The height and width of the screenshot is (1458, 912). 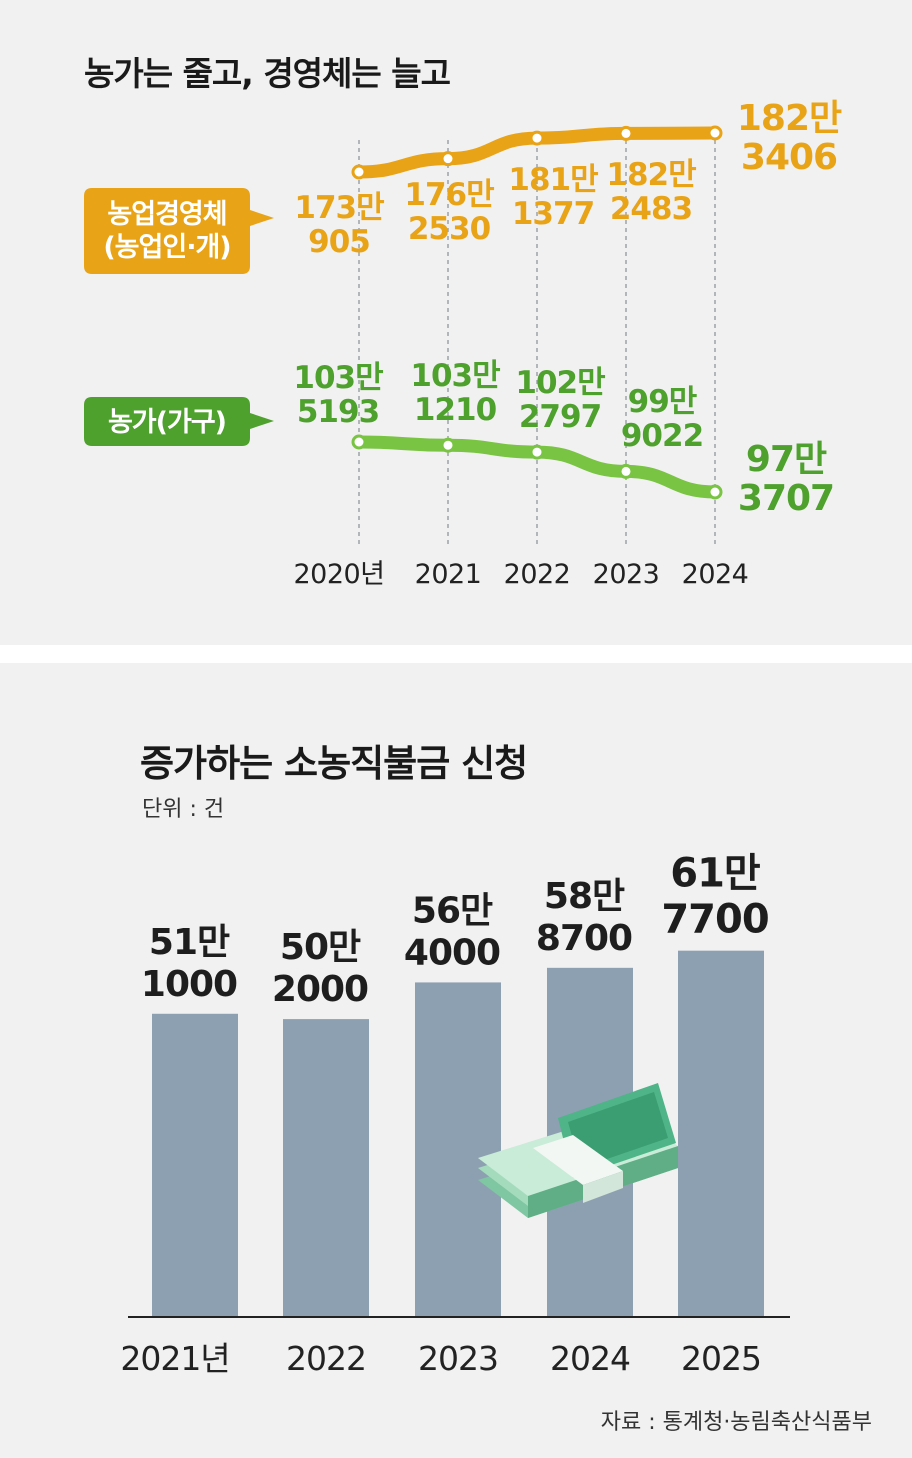 I want to click on legend-badge-farm-entities, so click(x=179, y=231).